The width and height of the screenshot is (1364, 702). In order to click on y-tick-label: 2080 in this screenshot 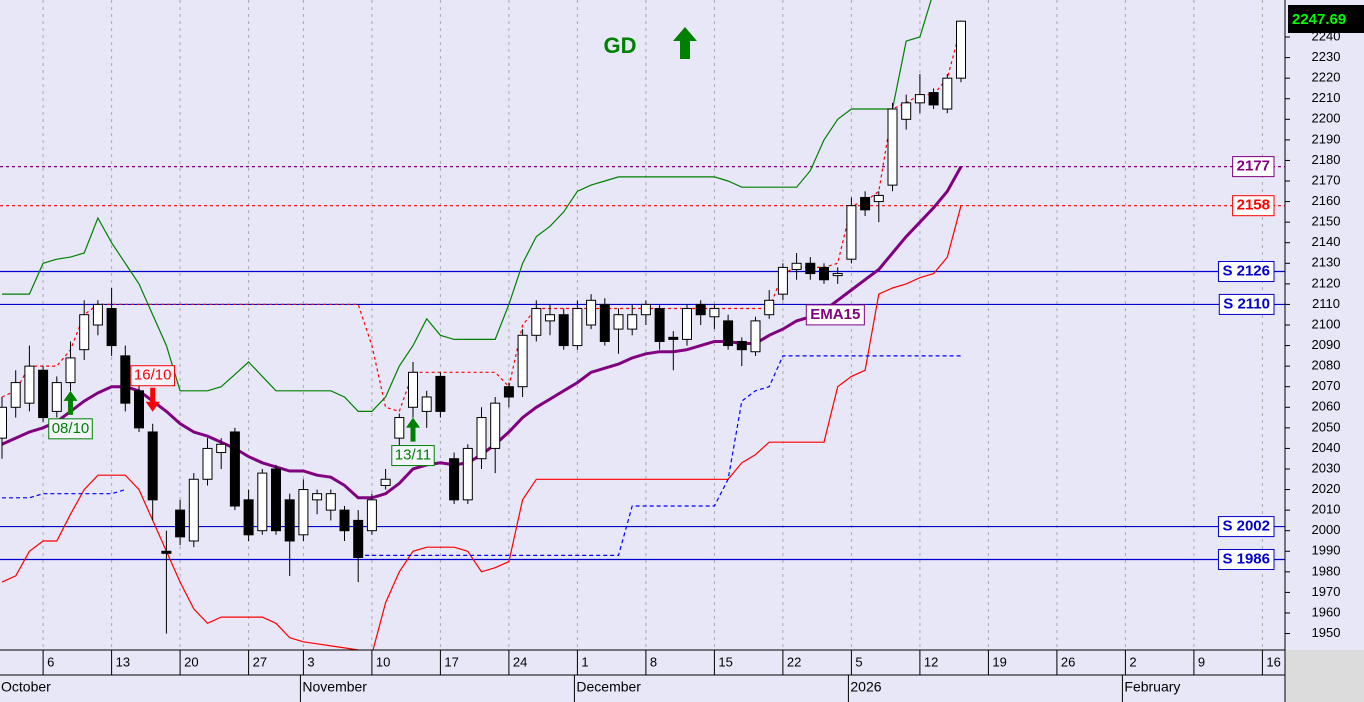, I will do `click(1326, 365)`.